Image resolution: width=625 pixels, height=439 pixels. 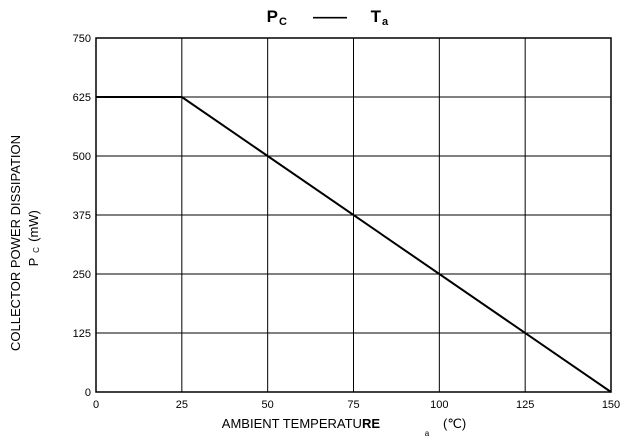 I want to click on y-axis-title-symbol: P, so click(x=33, y=262).